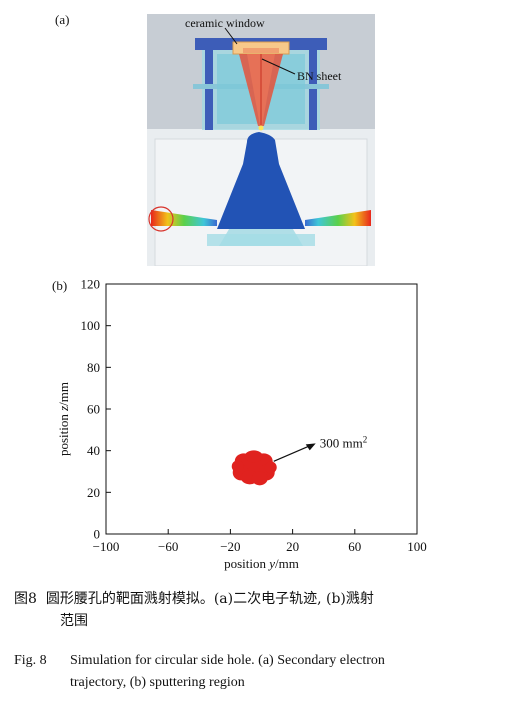 The height and width of the screenshot is (704, 512). Describe the element at coordinates (310, 447) in the screenshot. I see `region-arrow-head` at that location.